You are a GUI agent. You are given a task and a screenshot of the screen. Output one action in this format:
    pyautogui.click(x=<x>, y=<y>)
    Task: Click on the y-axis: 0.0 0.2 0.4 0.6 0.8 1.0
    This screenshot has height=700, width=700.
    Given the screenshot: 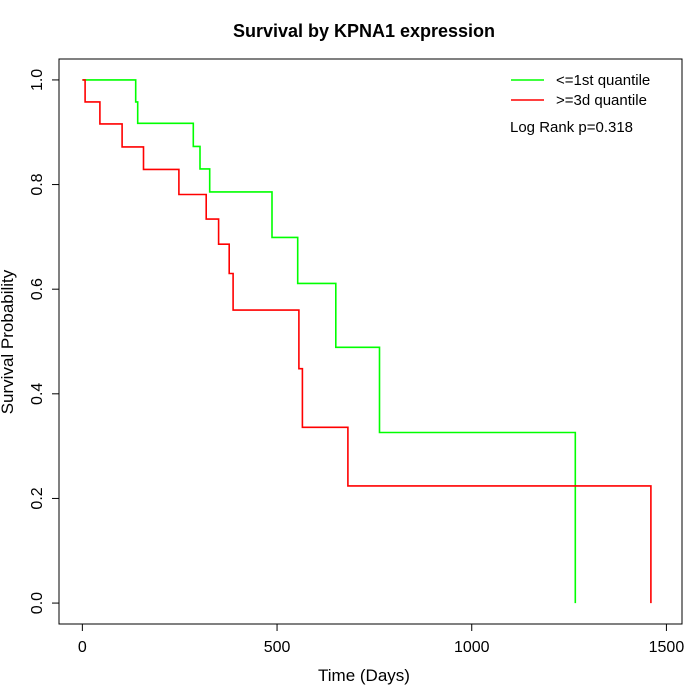 What is the action you would take?
    pyautogui.click(x=44, y=341)
    